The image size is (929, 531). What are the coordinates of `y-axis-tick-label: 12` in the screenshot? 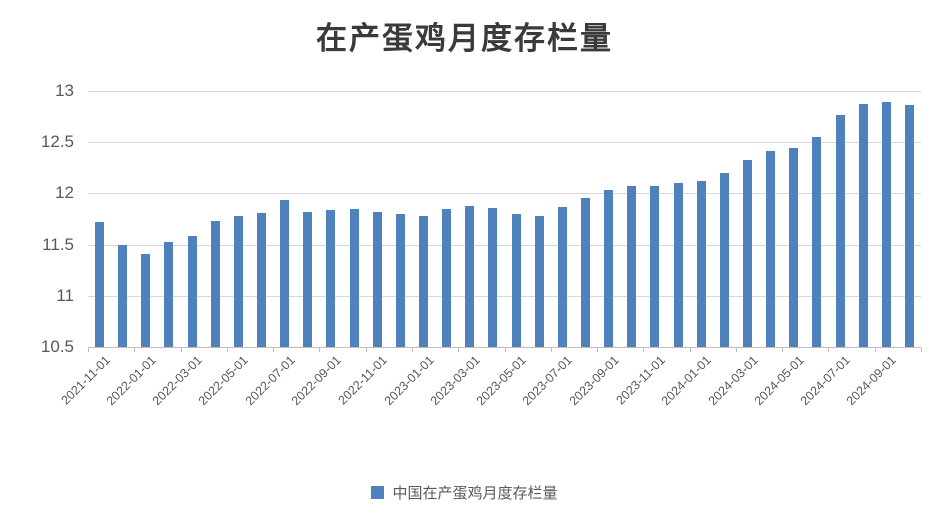 It's located at (64, 193).